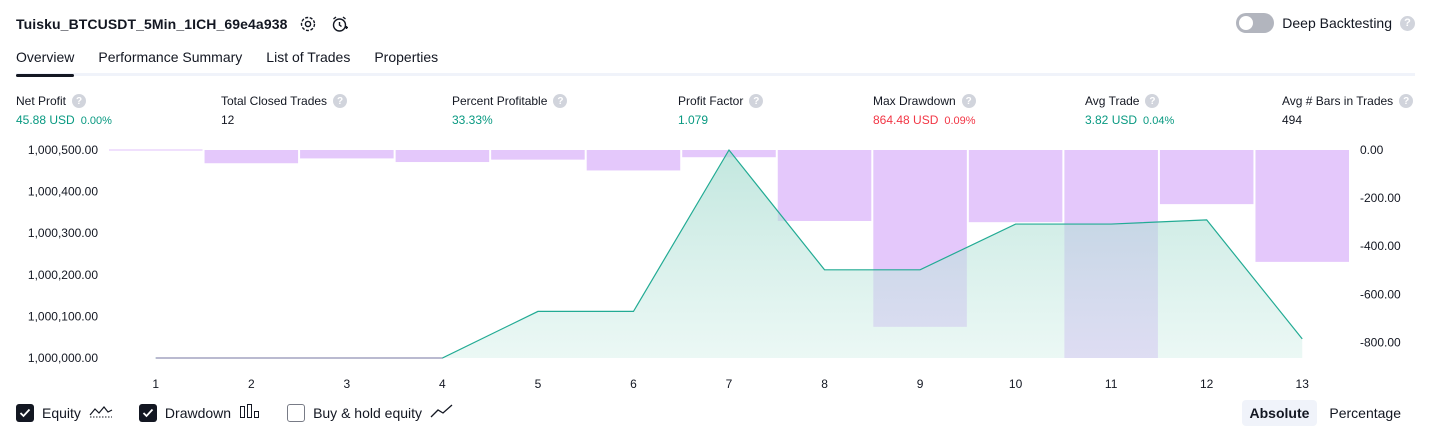  What do you see at coordinates (1207, 384) in the screenshot?
I see `x-axis-tick: 12` at bounding box center [1207, 384].